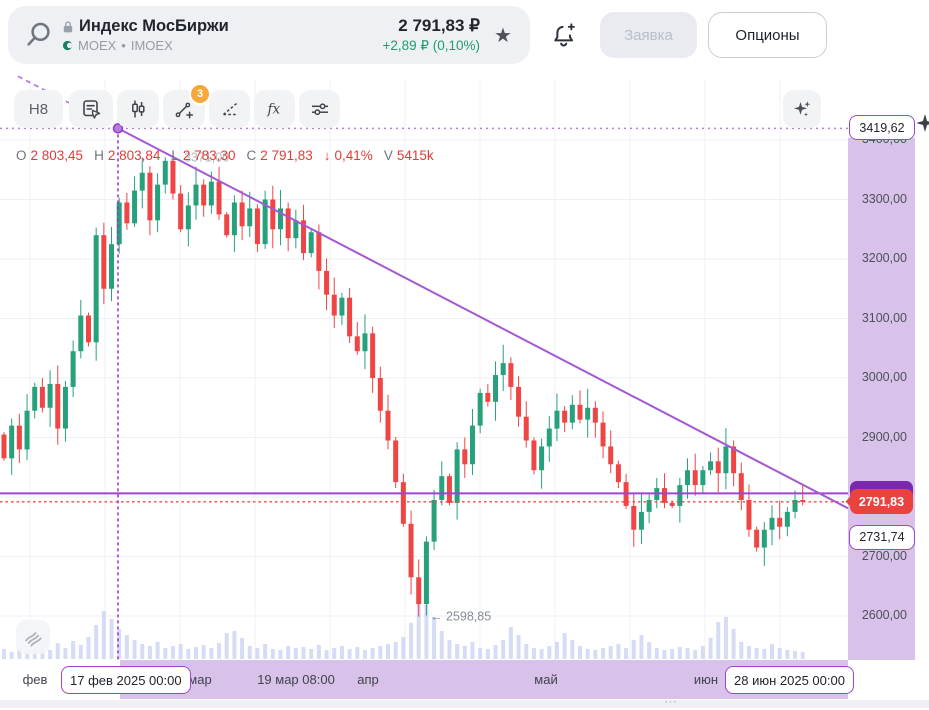 This screenshot has width=929, height=710. What do you see at coordinates (200, 679) in the screenshot?
I see `time-axis-label: мар` at bounding box center [200, 679].